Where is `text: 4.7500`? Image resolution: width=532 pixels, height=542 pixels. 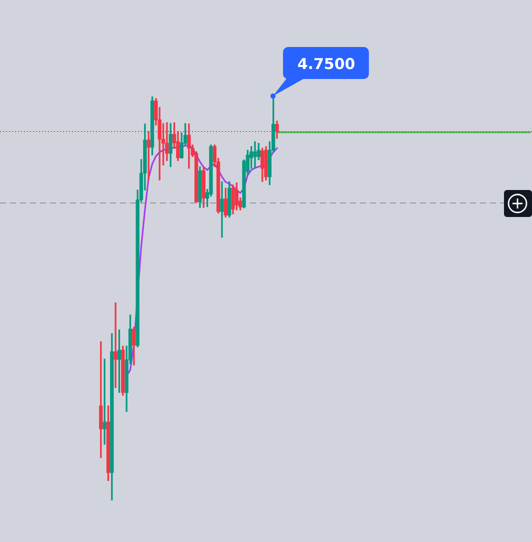
text: 4.7500 is located at coordinates (326, 63).